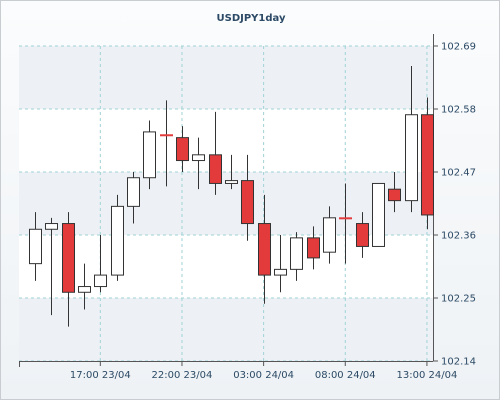  What do you see at coordinates (458, 299) in the screenshot?
I see `y-tick-label: 102.25` at bounding box center [458, 299].